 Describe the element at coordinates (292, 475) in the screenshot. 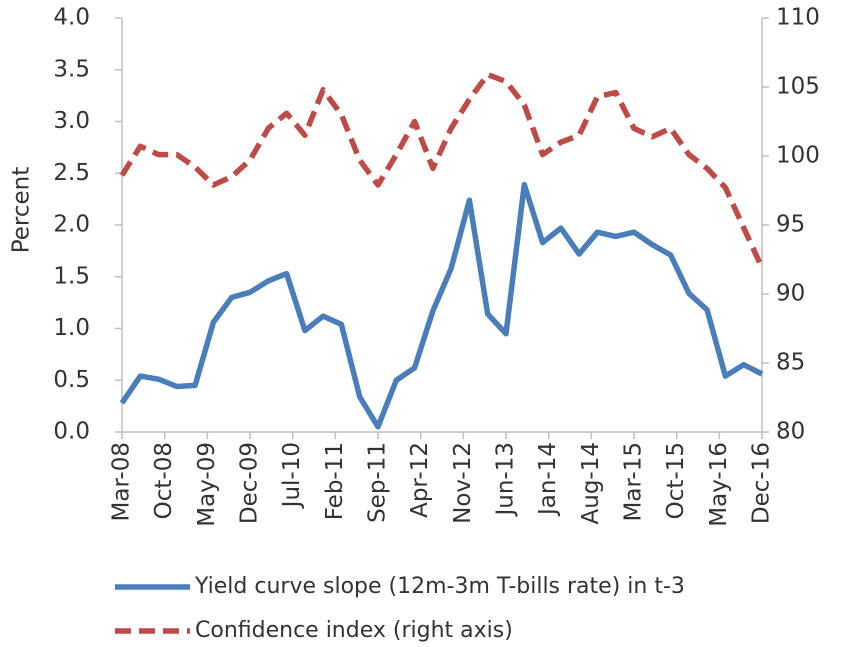

I see `x-tick-label: Jul-10` at that location.